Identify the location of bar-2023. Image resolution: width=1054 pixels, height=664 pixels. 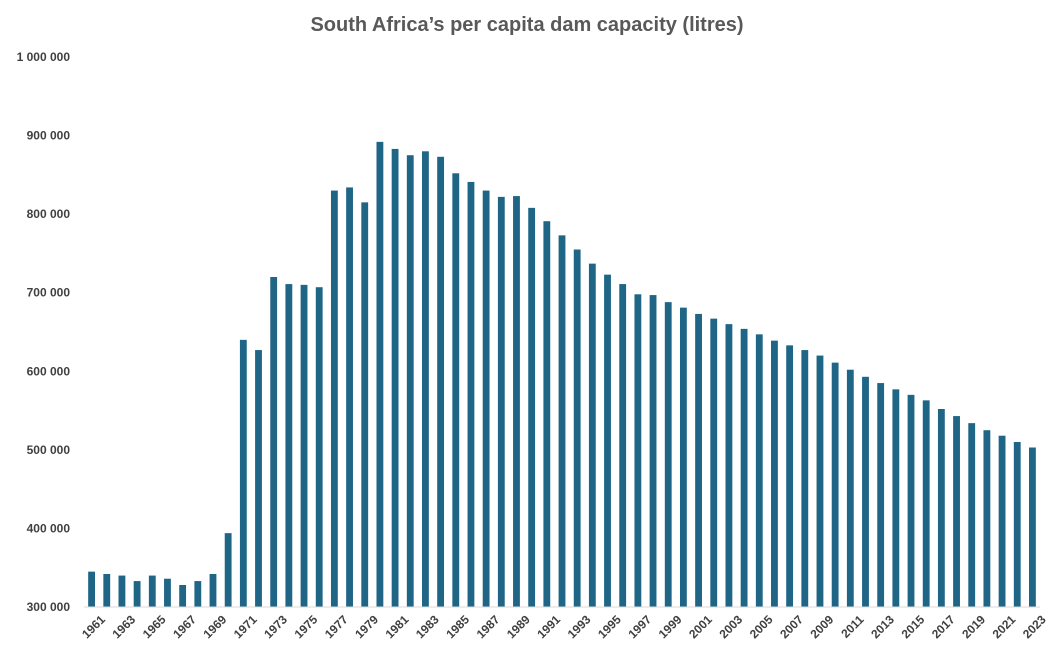
(1032, 527).